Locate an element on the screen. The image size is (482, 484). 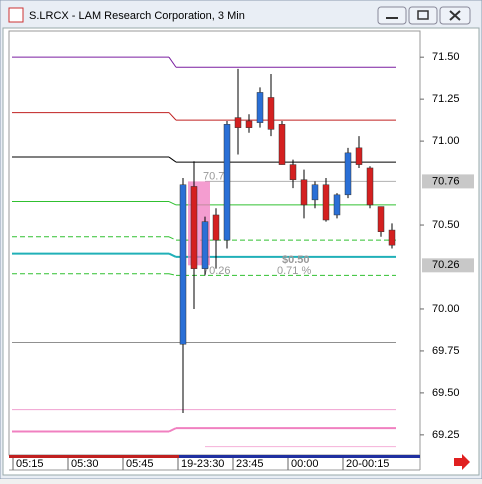
maximize-button is located at coordinates (423, 15).